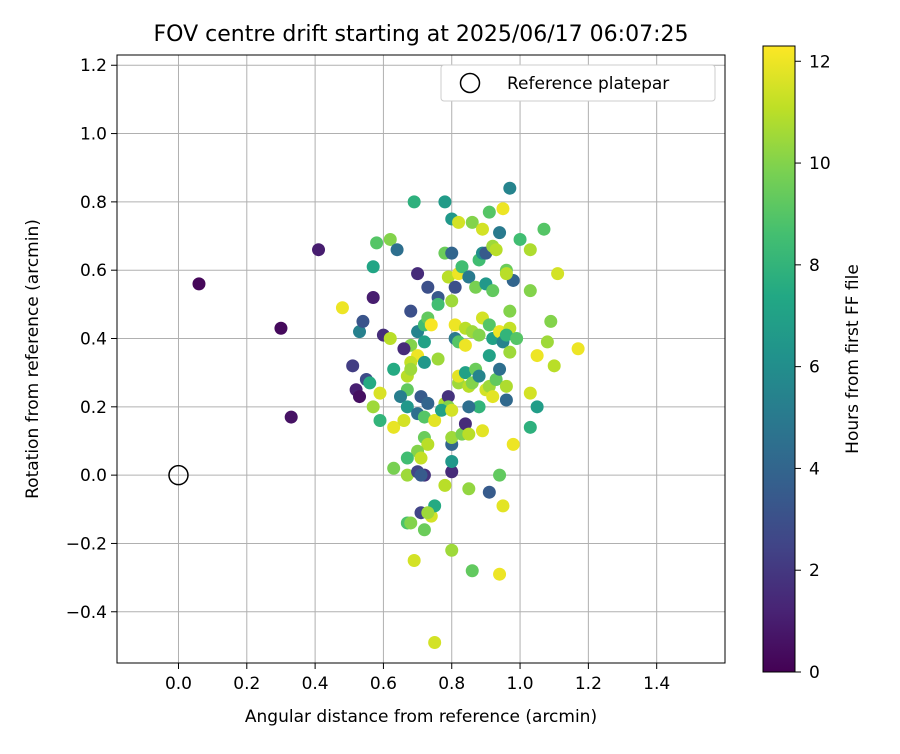 The width and height of the screenshot is (900, 754). I want to click on y-axis-label: Rotation from reference (arcmin), so click(33, 359).